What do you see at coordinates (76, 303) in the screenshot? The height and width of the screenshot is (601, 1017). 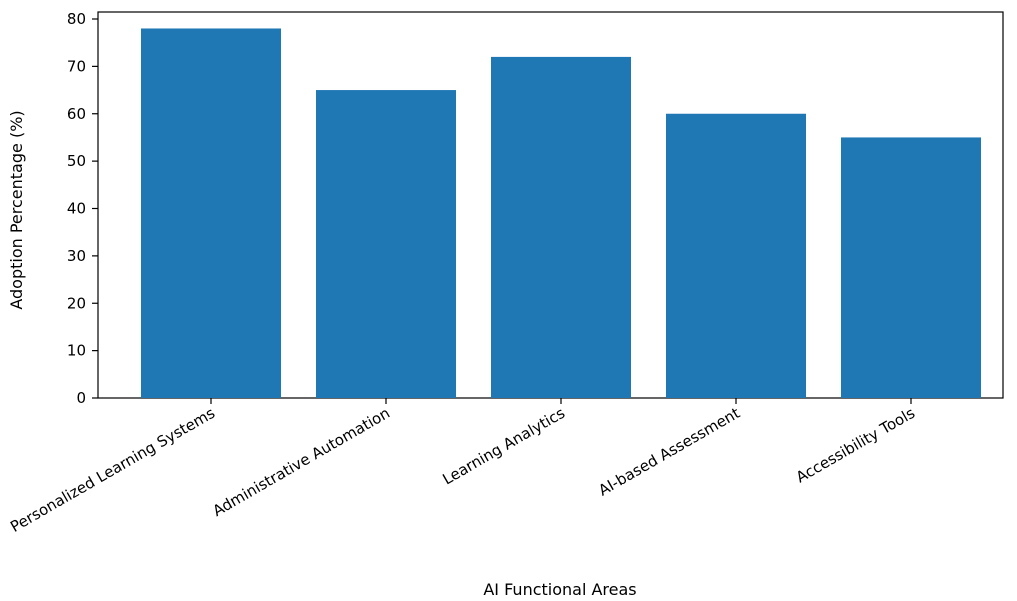 I see `y-tick-label: 20` at bounding box center [76, 303].